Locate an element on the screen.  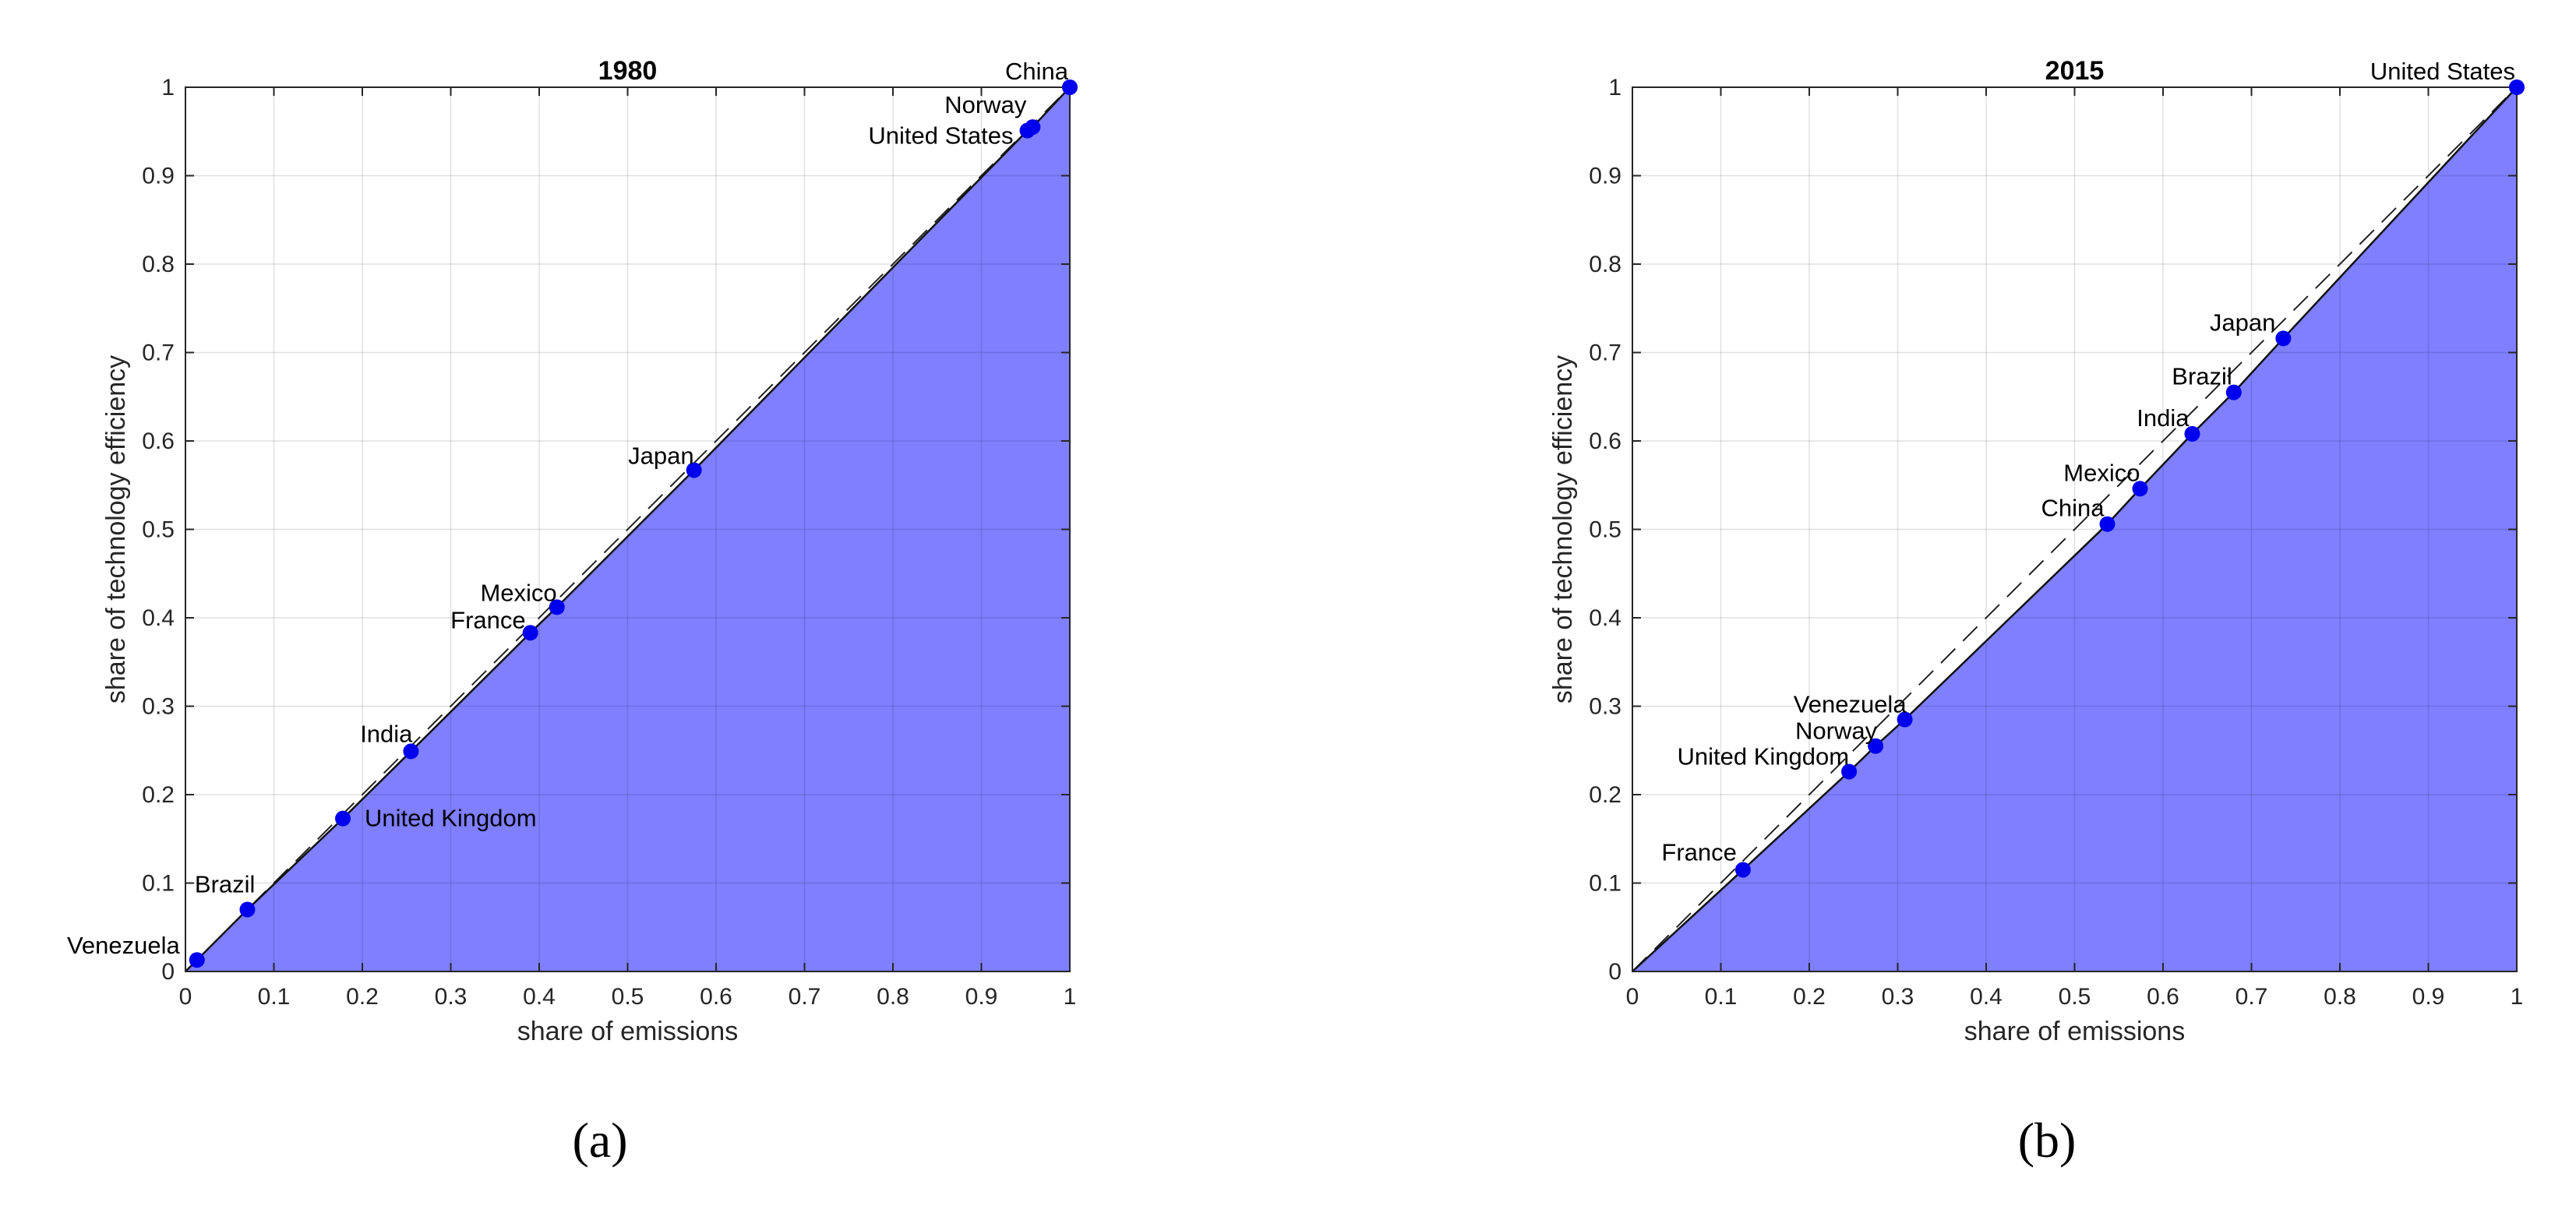
chart-title: 1980 is located at coordinates (628, 71).